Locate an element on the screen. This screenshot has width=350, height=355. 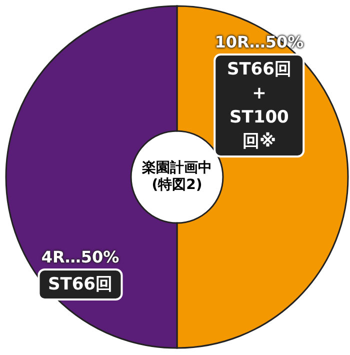
text: ST66回 is located at coordinates (80, 284).